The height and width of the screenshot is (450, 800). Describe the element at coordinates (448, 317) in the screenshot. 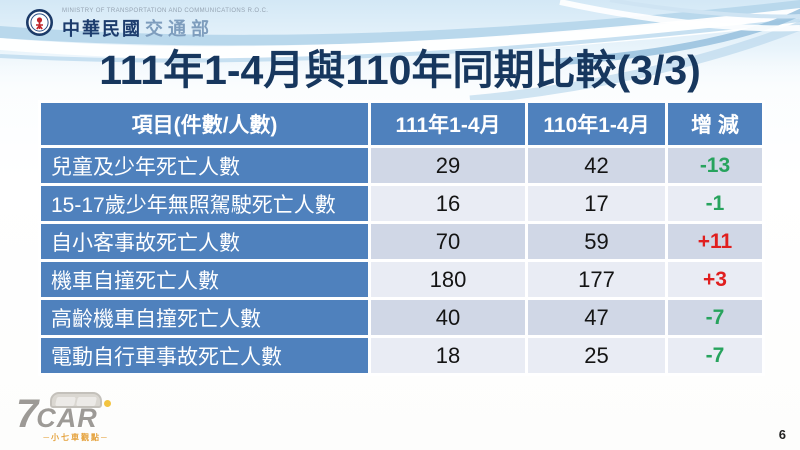

I see `row-value-111: 40` at that location.